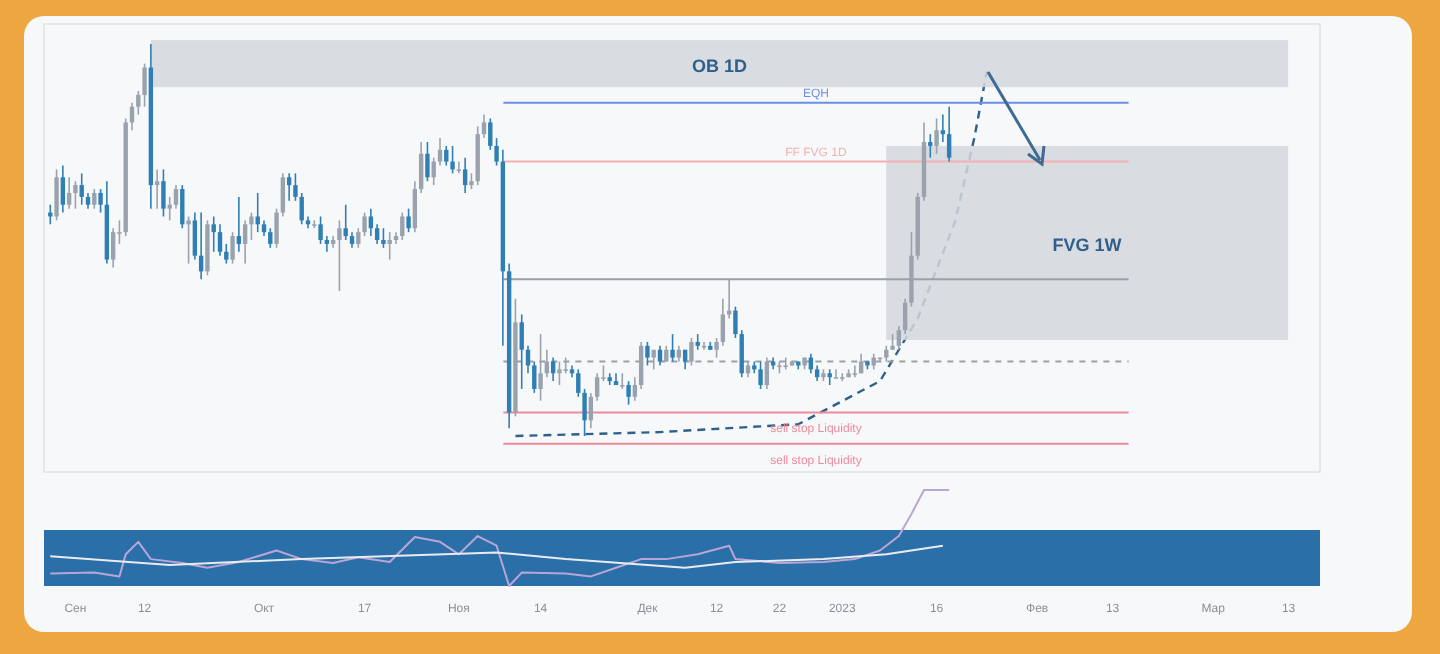 The height and width of the screenshot is (654, 1440). Describe the element at coordinates (1087, 244) in the screenshot. I see `band-label: FVG 1W` at that location.